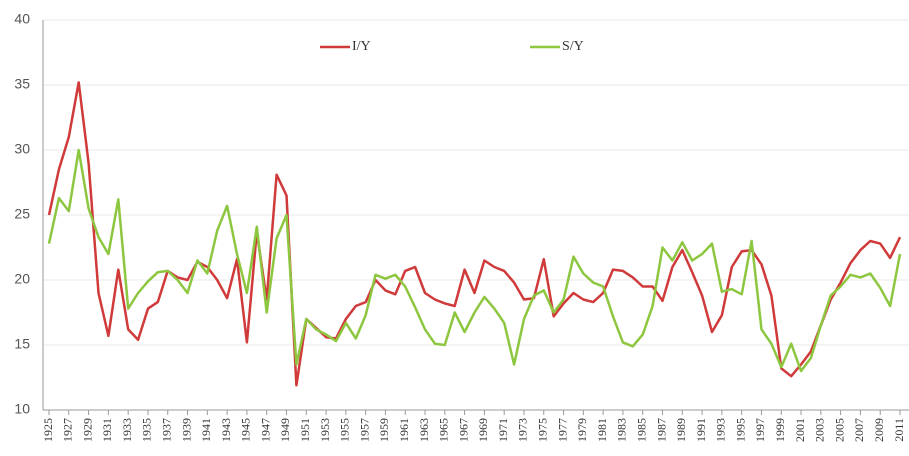 This screenshot has width=909, height=456. I want to click on x-tick-label: 1993, so click(721, 430).